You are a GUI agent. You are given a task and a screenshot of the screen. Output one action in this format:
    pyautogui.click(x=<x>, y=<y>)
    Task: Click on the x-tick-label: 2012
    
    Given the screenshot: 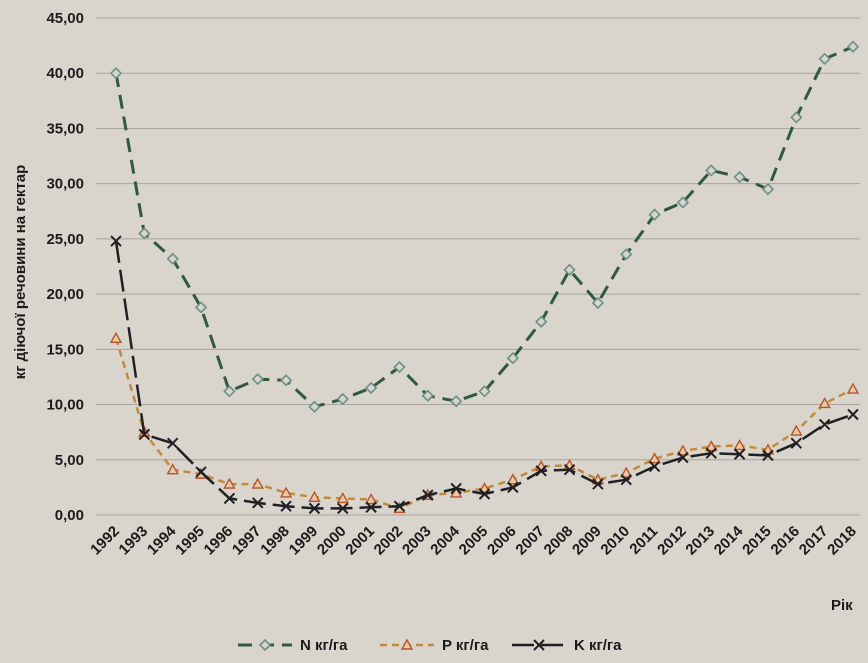 What is the action you would take?
    pyautogui.click(x=672, y=541)
    